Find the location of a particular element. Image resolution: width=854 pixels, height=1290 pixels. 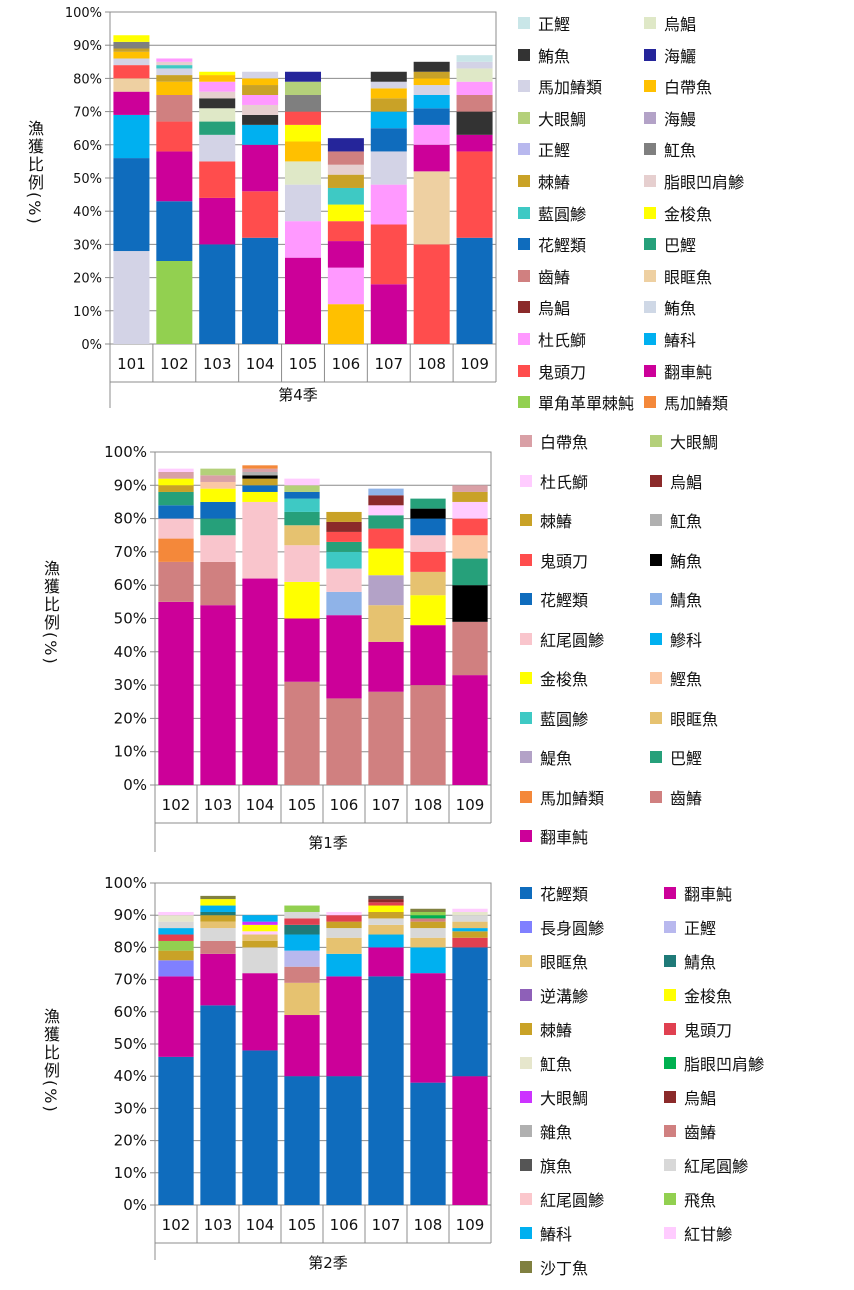

legend-label: 鯖魚 is located at coordinates (686, 600).